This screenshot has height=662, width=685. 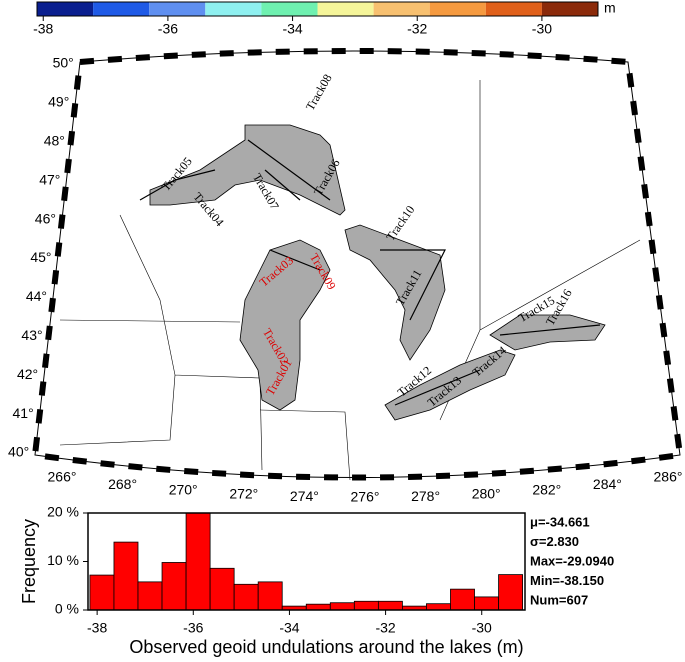 What do you see at coordinates (304, 496) in the screenshot?
I see `lon-tick-label: 274°` at bounding box center [304, 496].